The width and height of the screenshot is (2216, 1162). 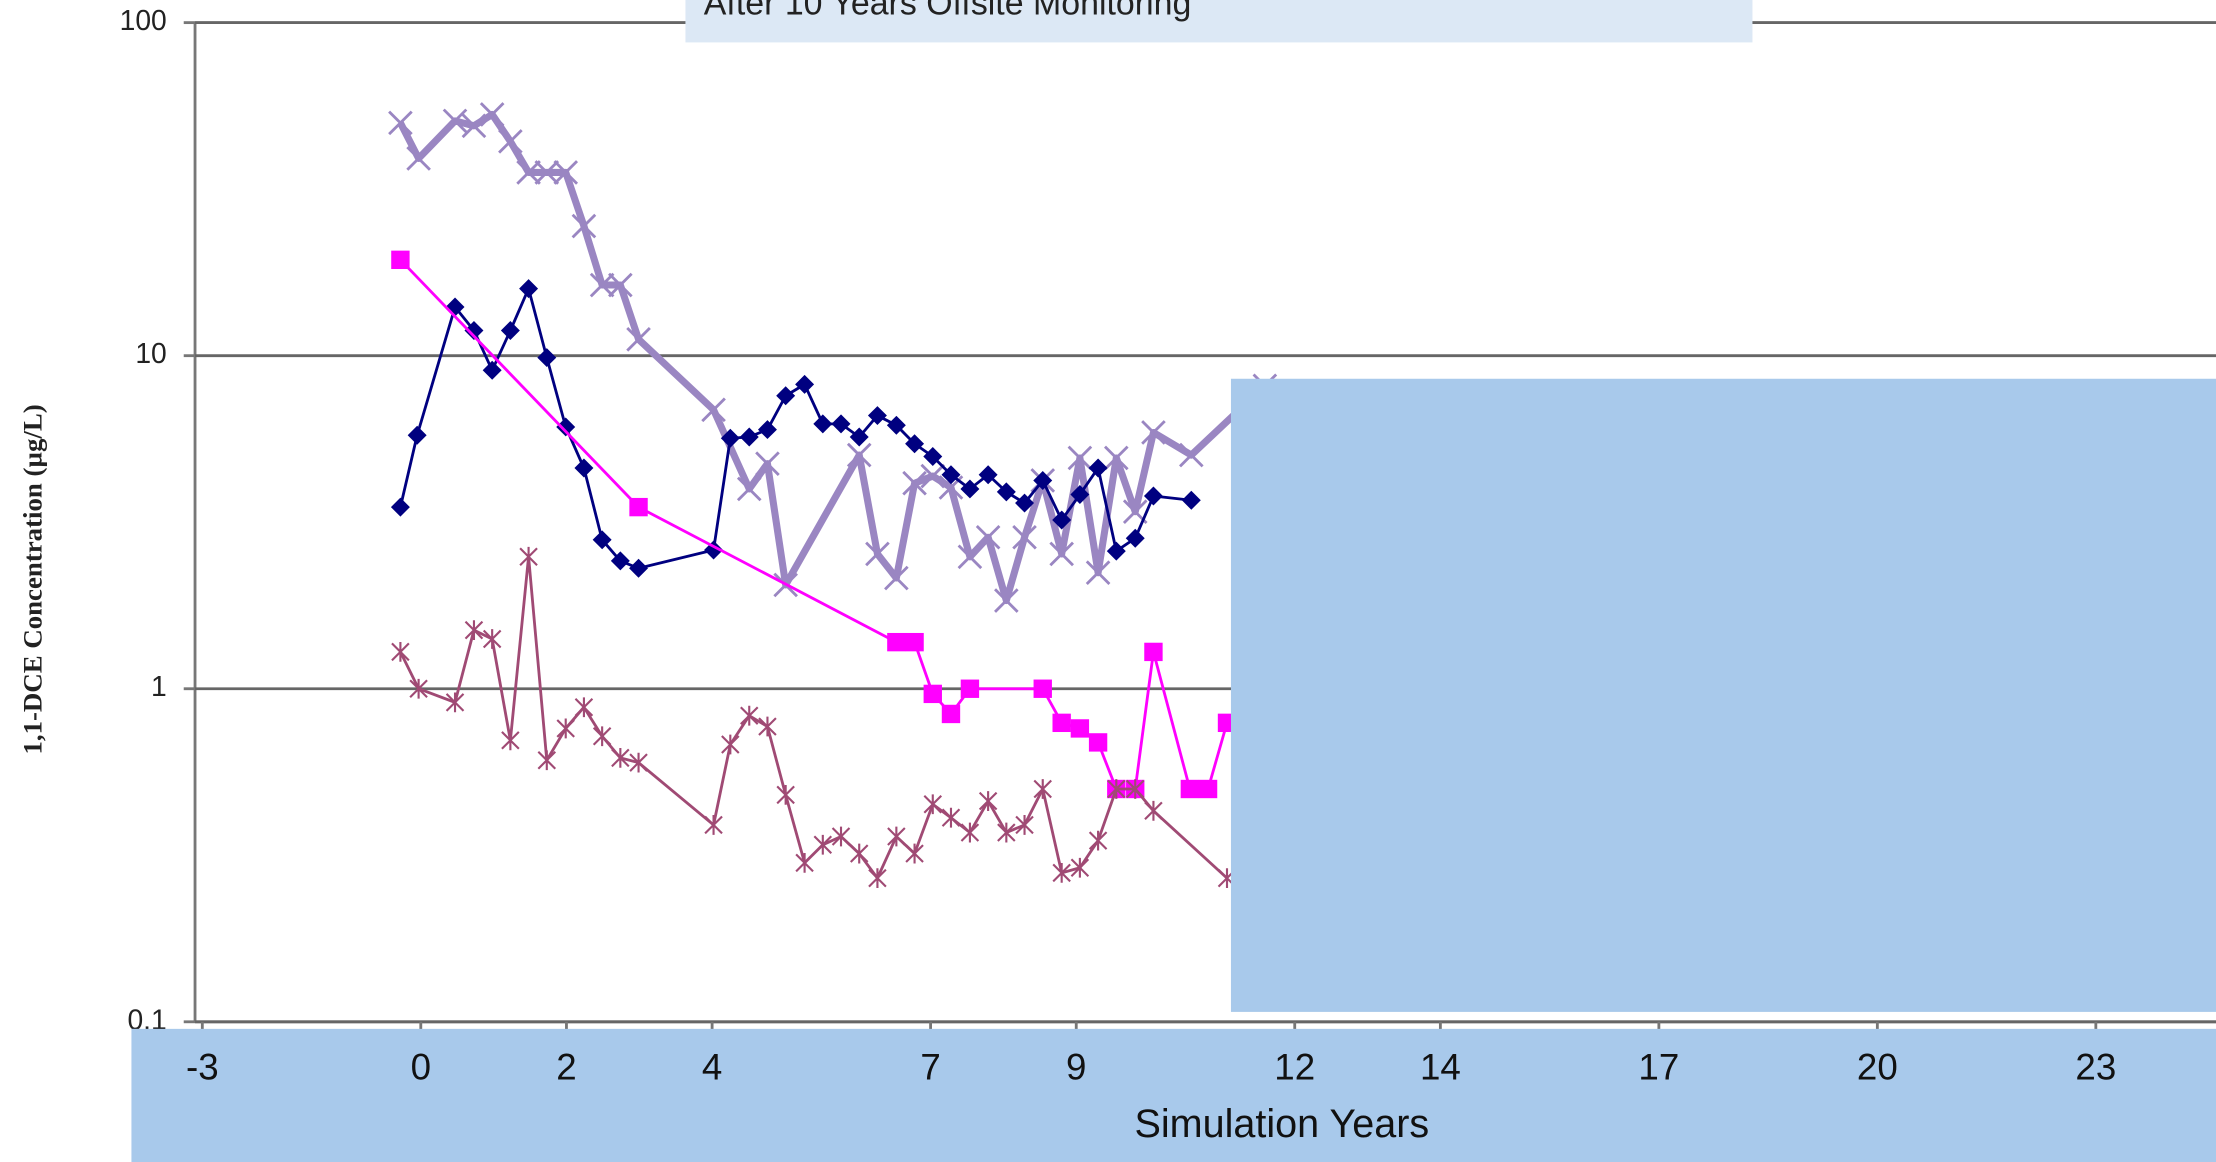 What do you see at coordinates (159, 686) in the screenshot?
I see `y-tick-label: 1` at bounding box center [159, 686].